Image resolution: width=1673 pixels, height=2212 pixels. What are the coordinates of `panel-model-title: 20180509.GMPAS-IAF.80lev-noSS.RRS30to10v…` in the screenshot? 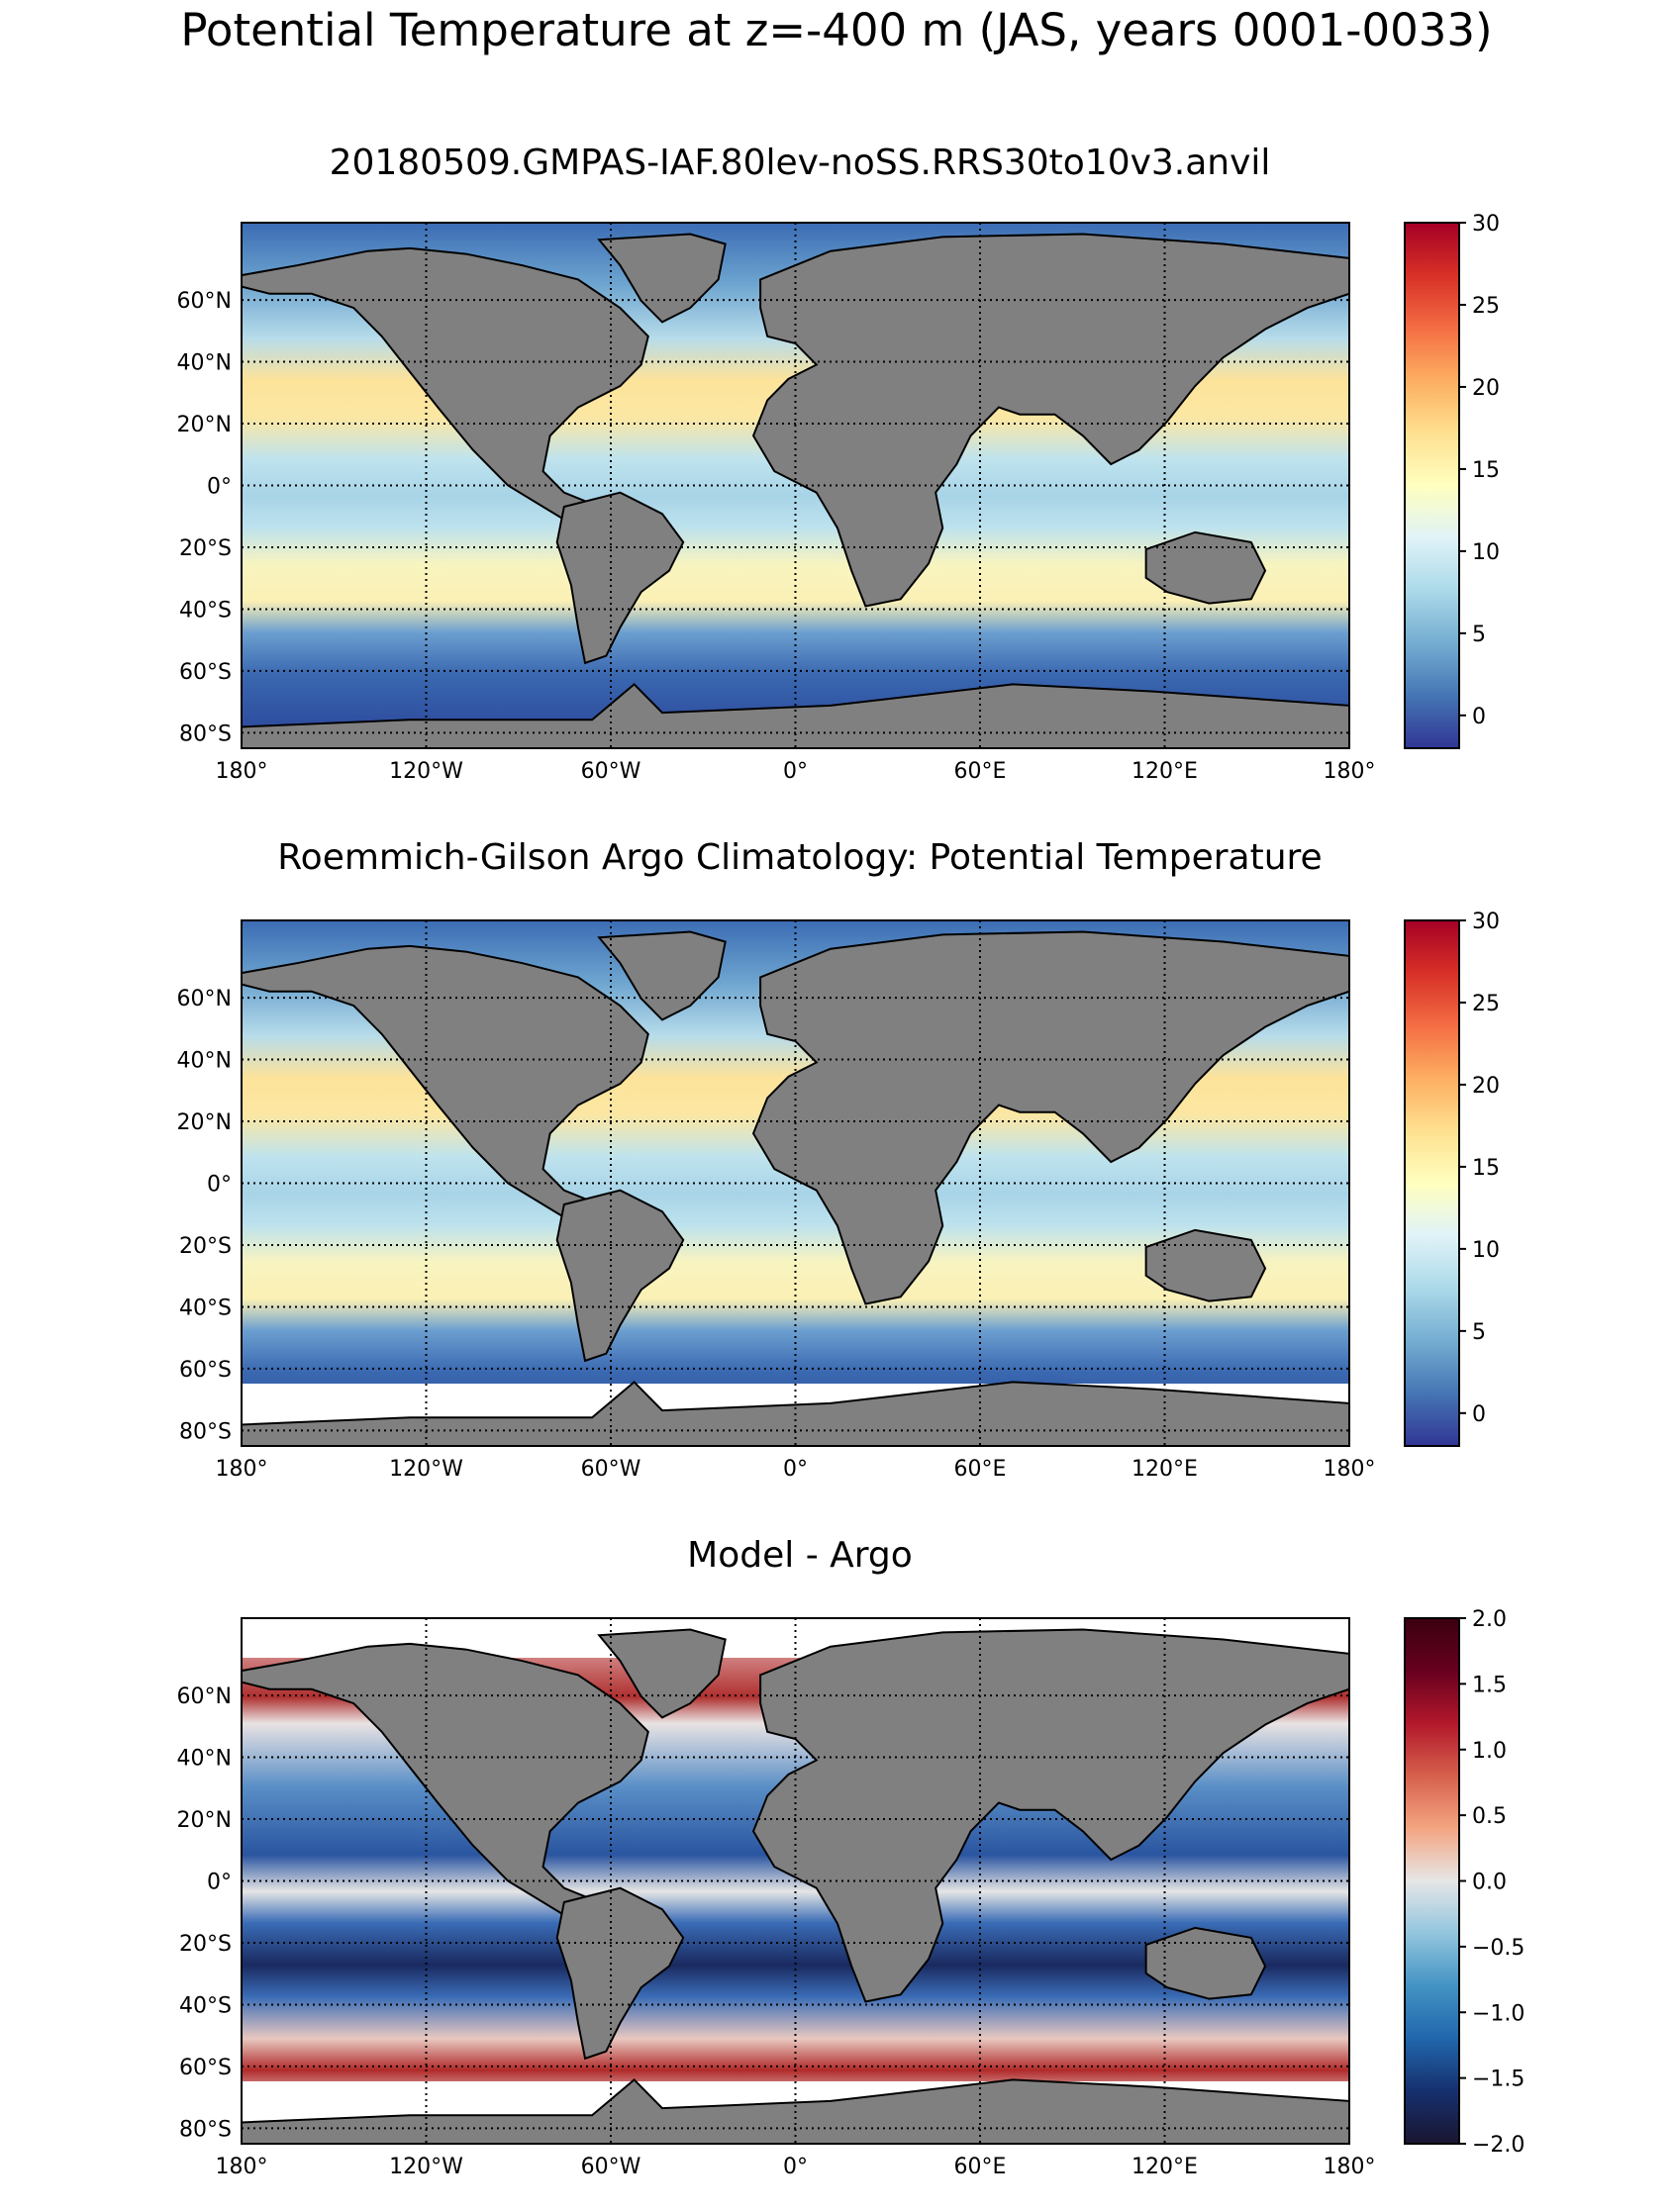 It's located at (800, 163).